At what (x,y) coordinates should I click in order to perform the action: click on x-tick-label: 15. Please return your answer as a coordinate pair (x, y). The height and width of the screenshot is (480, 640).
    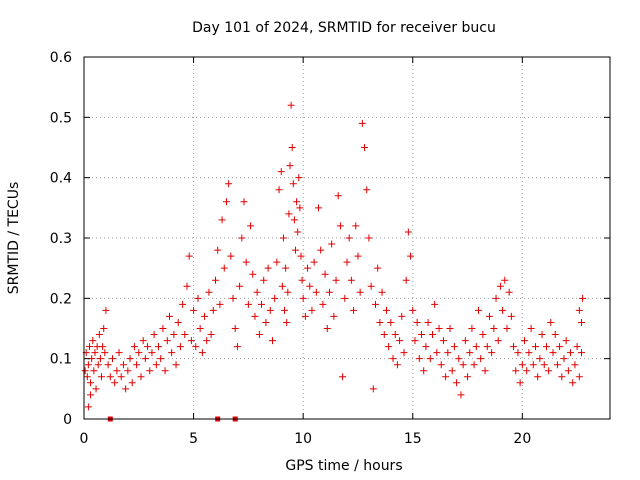
    Looking at the image, I should click on (413, 439).